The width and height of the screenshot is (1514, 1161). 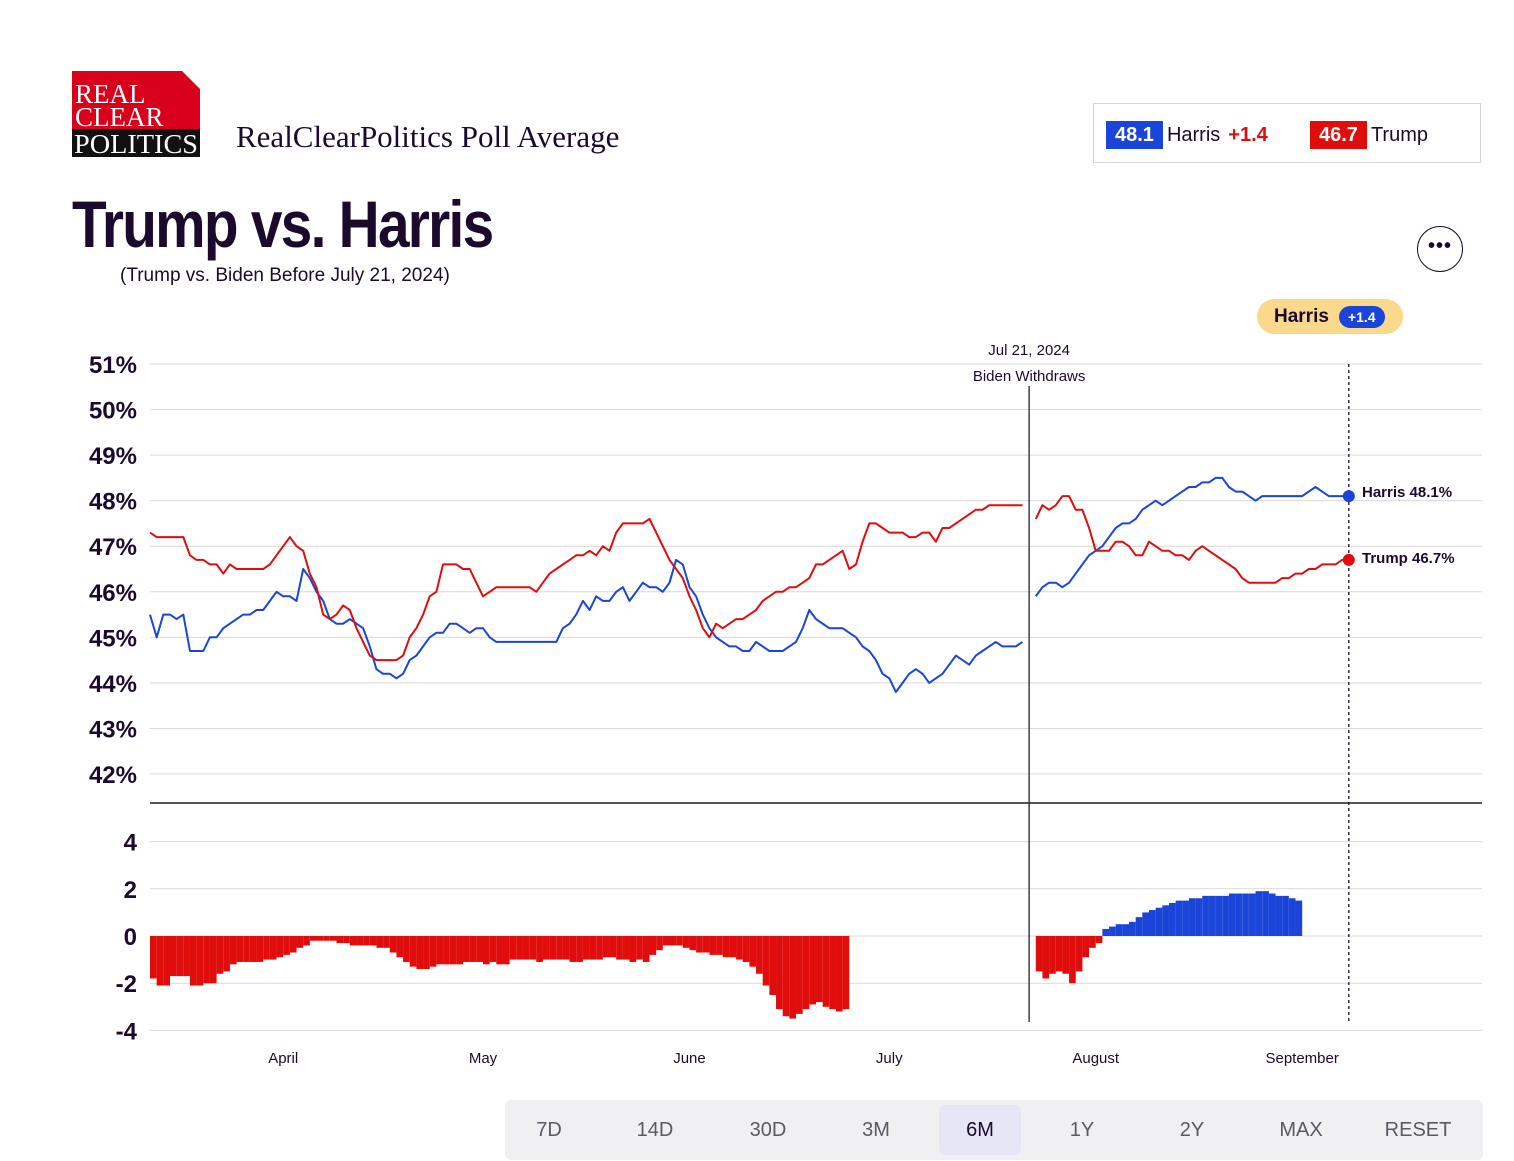 What do you see at coordinates (1418, 1130) in the screenshot?
I see `range-button-reset: RESET` at bounding box center [1418, 1130].